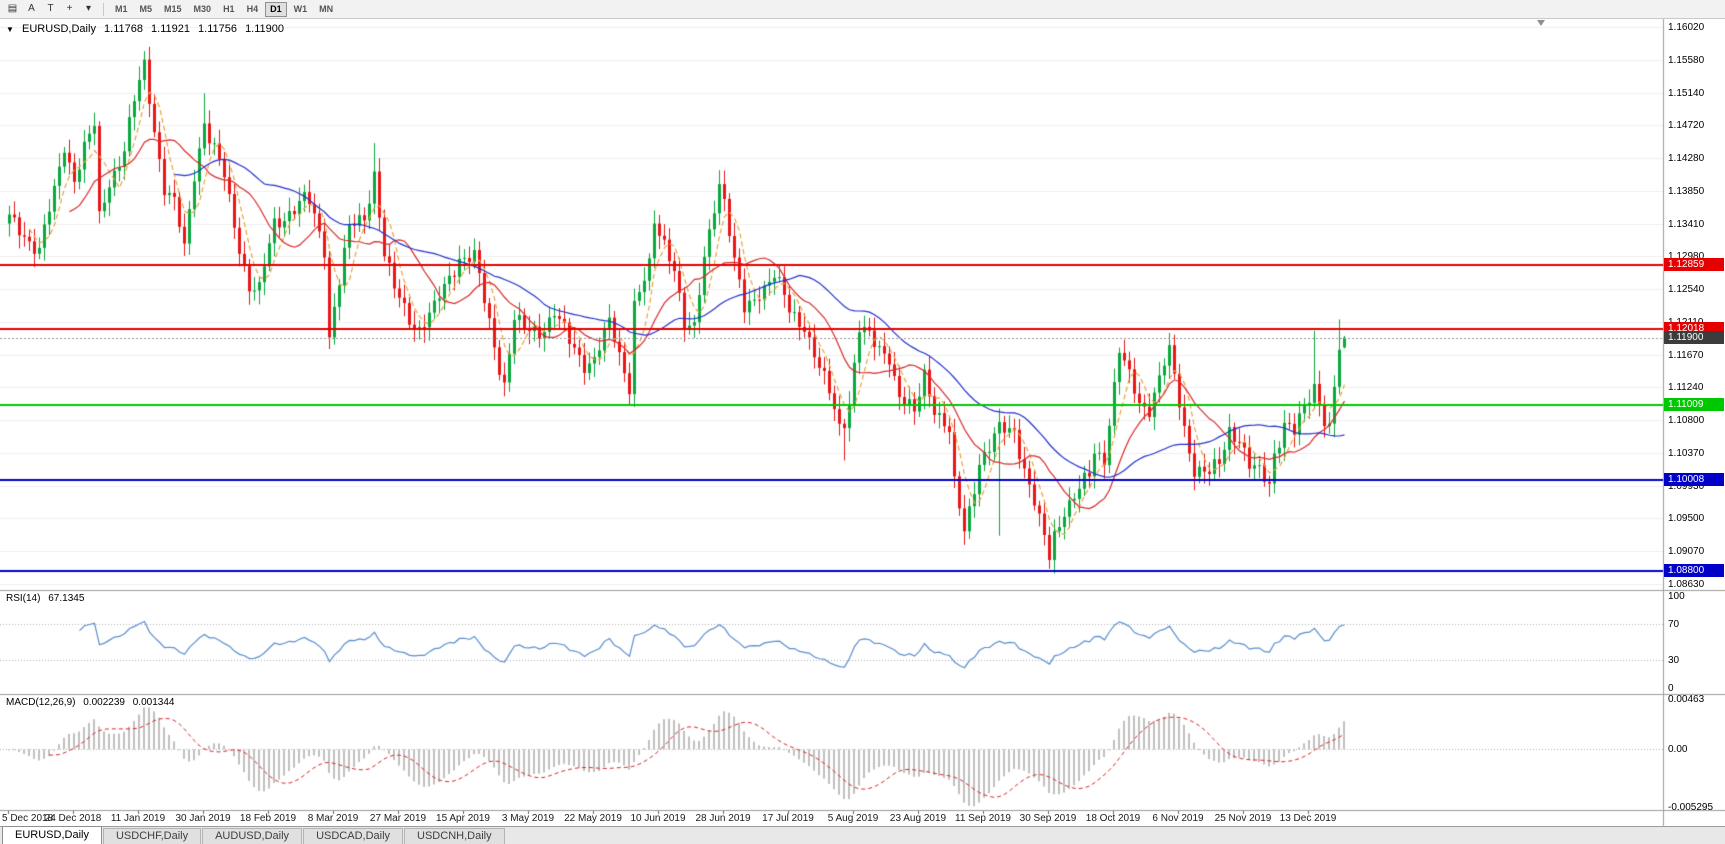  What do you see at coordinates (138, 818) in the screenshot?
I see `date-axis-label: 11 Jan 2019` at bounding box center [138, 818].